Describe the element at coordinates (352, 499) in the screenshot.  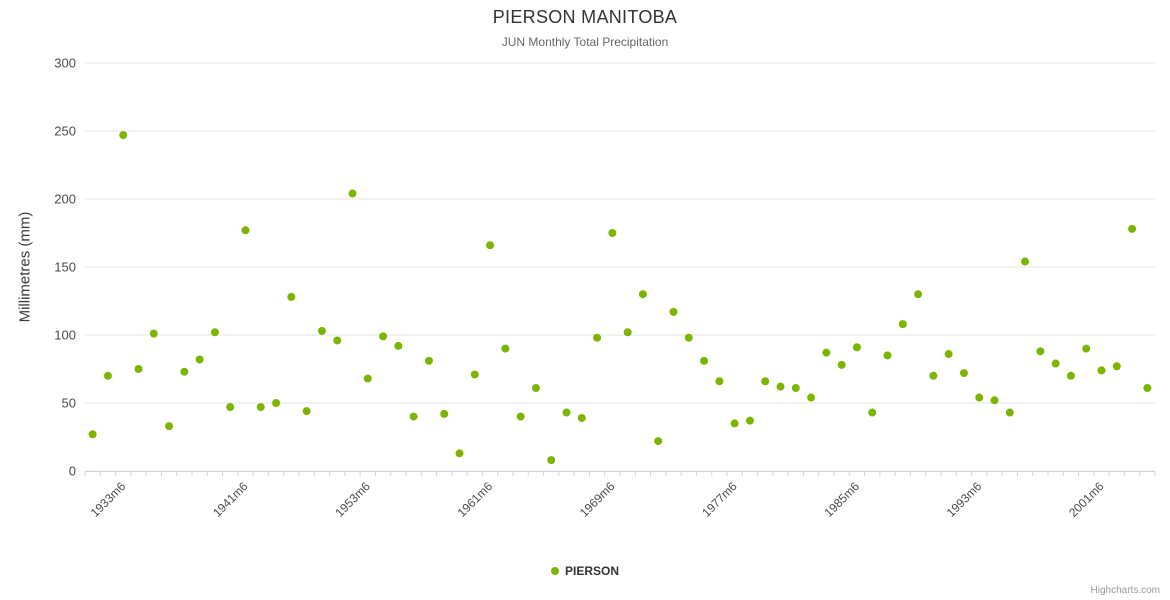
I see `x-tick-label: 1953m6` at that location.